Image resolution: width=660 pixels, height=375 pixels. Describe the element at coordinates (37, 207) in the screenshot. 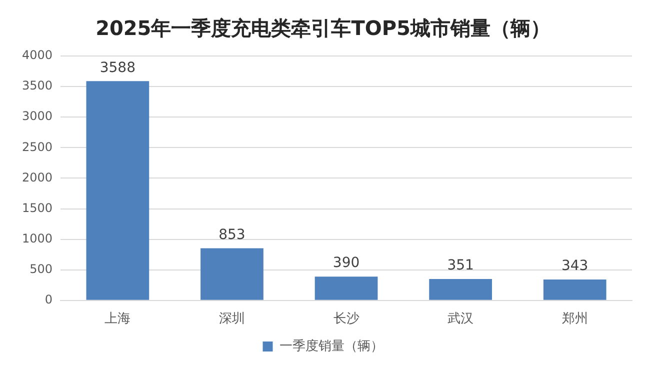

I see `y-tick-label: 1500` at that location.